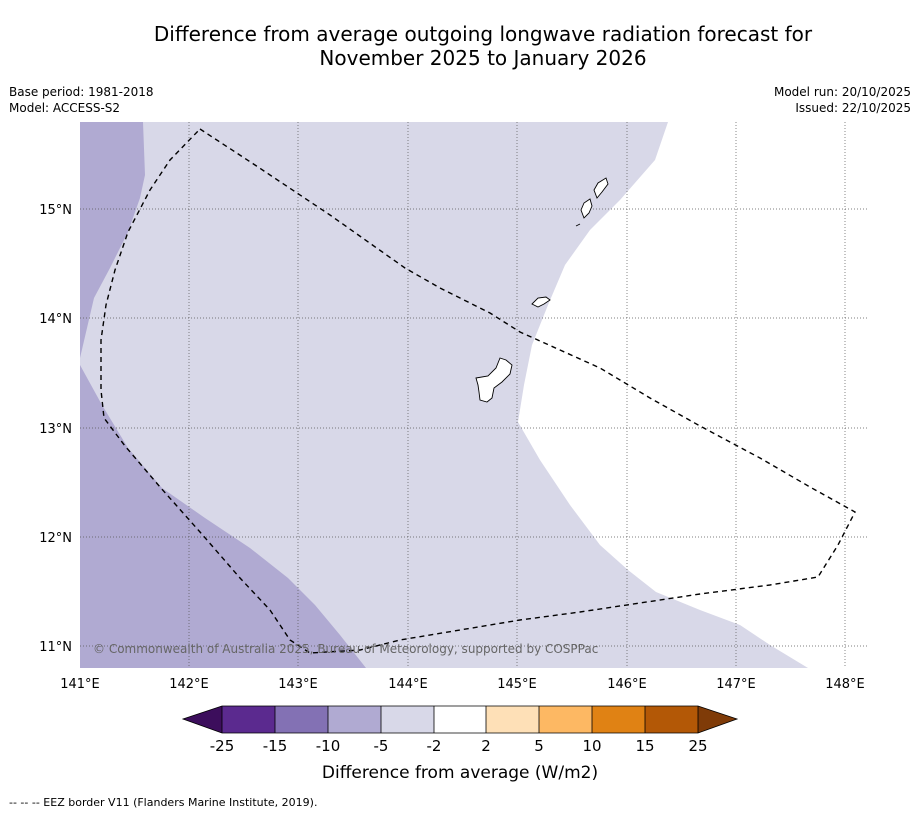  What do you see at coordinates (494, 380) in the screenshot?
I see `island-guam` at bounding box center [494, 380].